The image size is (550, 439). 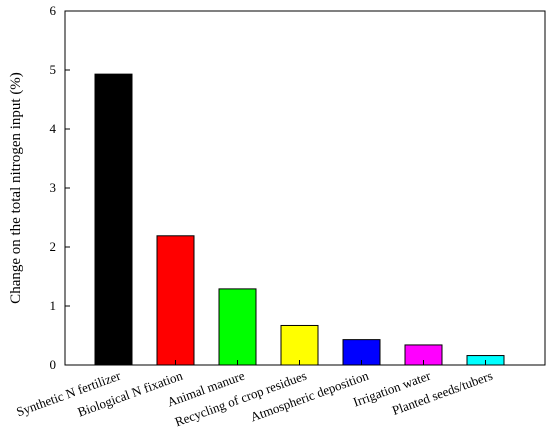 What do you see at coordinates (53, 364) in the screenshot?
I see `y-tick-label: 0` at bounding box center [53, 364].